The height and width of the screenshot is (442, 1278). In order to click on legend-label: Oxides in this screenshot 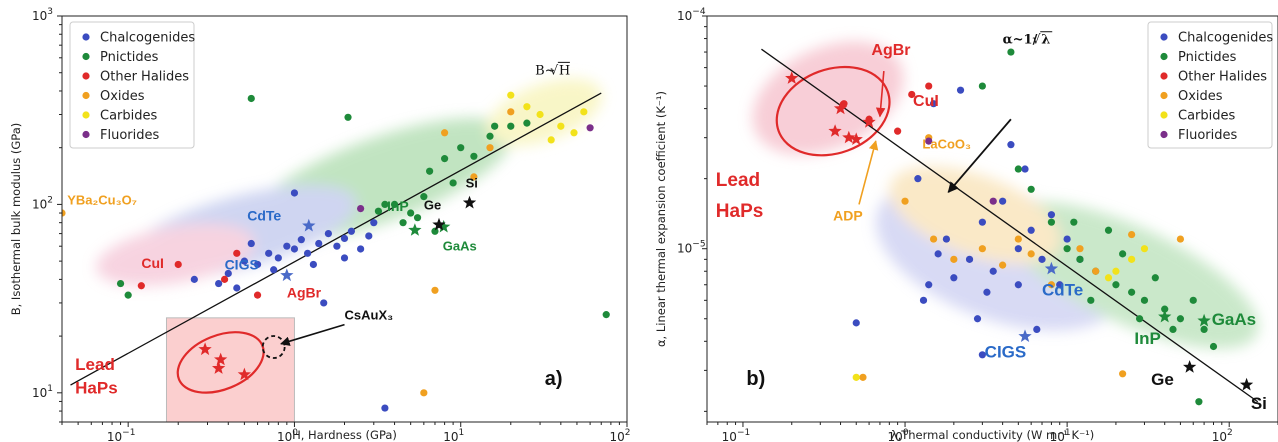, I will do `click(1200, 96)`.